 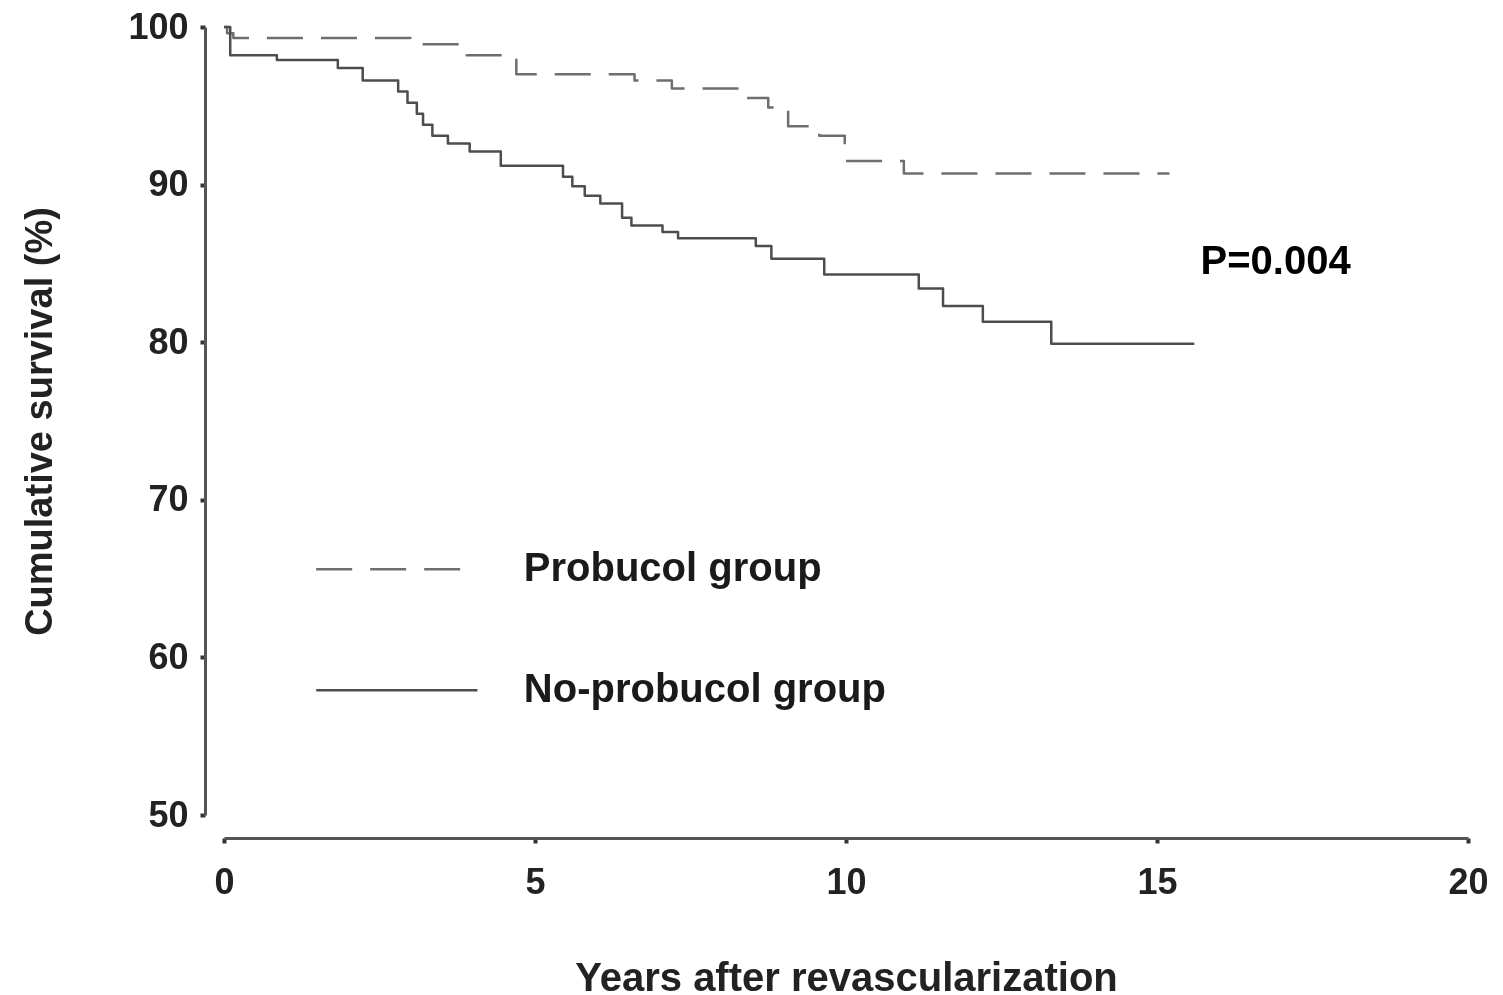 What do you see at coordinates (168, 814) in the screenshot?
I see `y-tick-label: 50` at bounding box center [168, 814].